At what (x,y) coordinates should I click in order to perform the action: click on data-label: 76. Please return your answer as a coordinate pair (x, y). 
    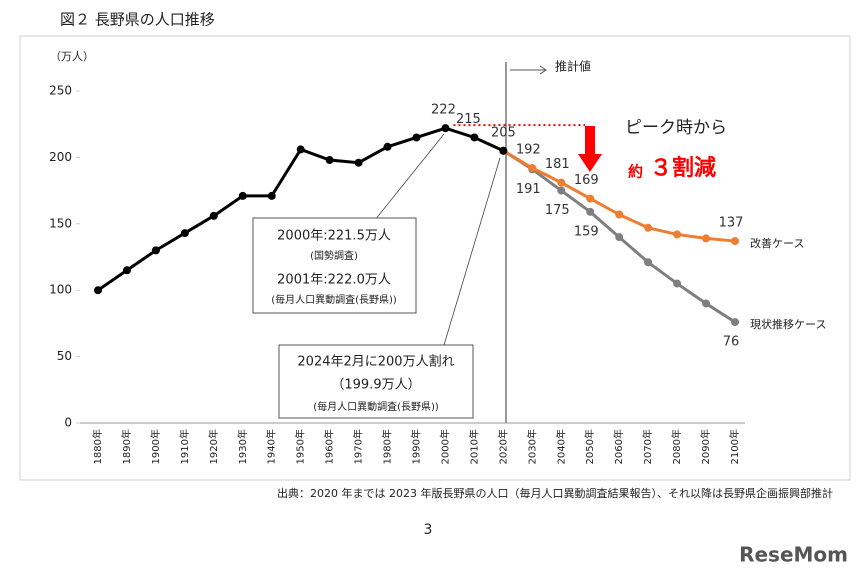
    Looking at the image, I should click on (731, 342).